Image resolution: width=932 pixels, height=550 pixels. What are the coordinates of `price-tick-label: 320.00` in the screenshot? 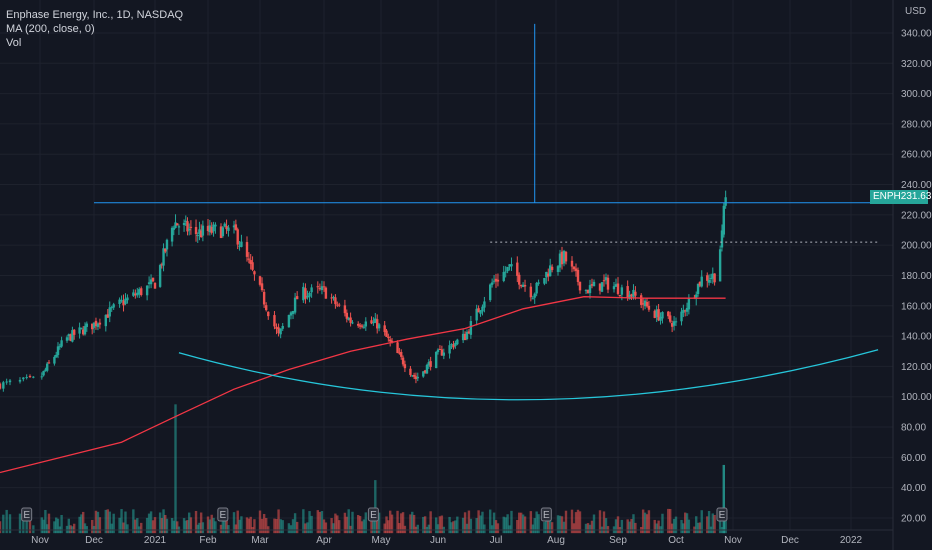 It's located at (916, 64).